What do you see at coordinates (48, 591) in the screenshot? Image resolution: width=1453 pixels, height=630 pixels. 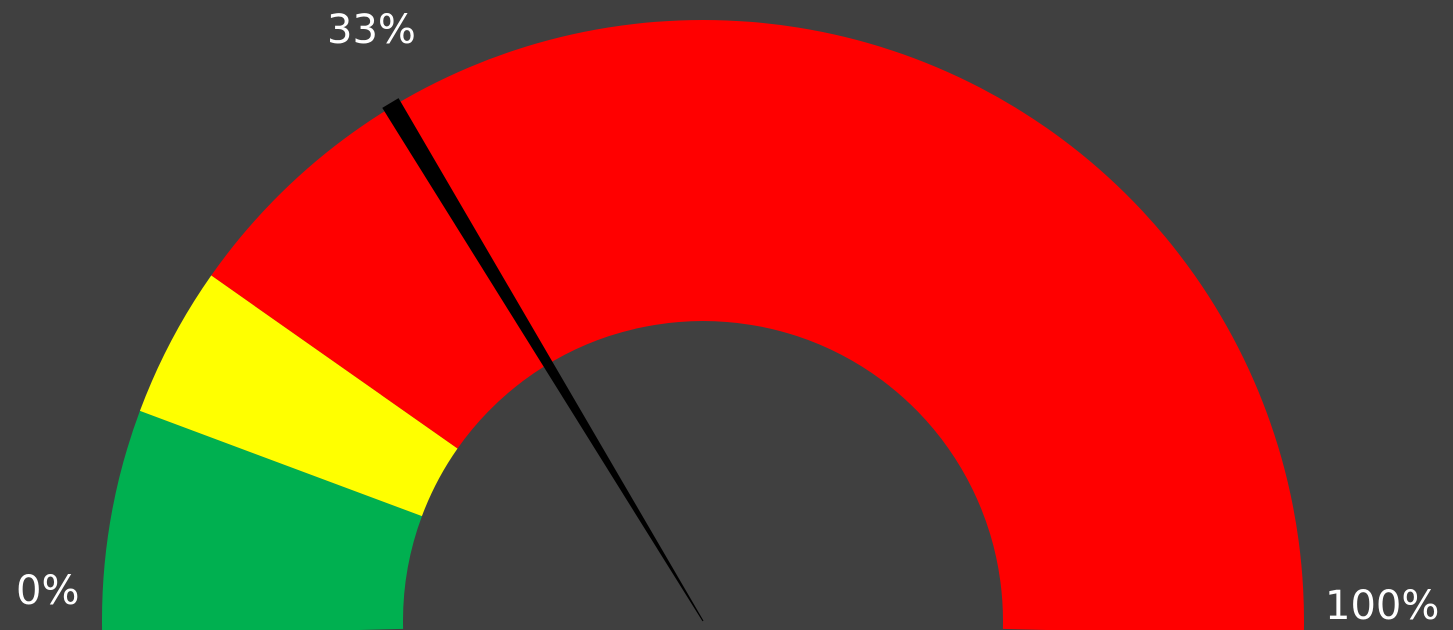 I see `gauge-min-label: 0%` at bounding box center [48, 591].